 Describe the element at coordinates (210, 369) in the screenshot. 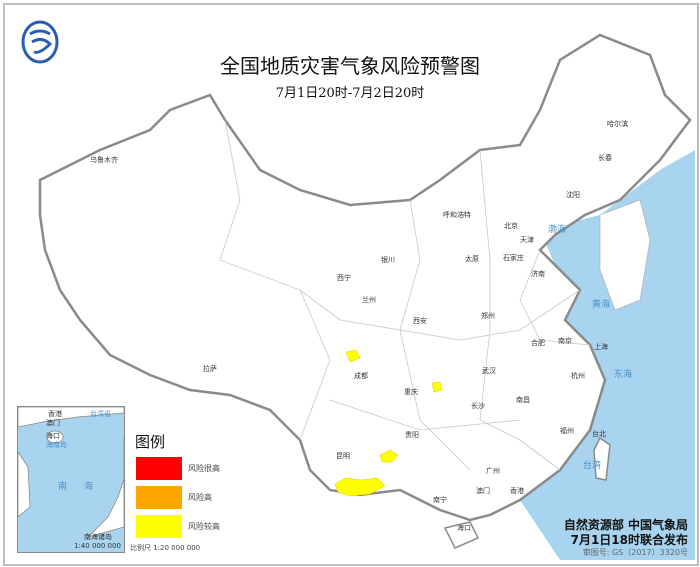

I see `city-label: 拉萨` at that location.